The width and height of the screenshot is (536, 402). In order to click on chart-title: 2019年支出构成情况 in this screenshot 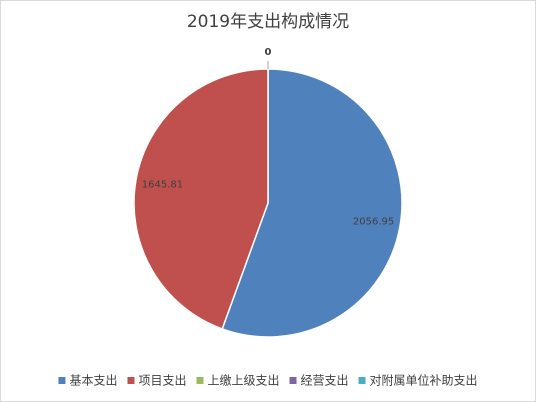, I will do `click(268, 22)`.